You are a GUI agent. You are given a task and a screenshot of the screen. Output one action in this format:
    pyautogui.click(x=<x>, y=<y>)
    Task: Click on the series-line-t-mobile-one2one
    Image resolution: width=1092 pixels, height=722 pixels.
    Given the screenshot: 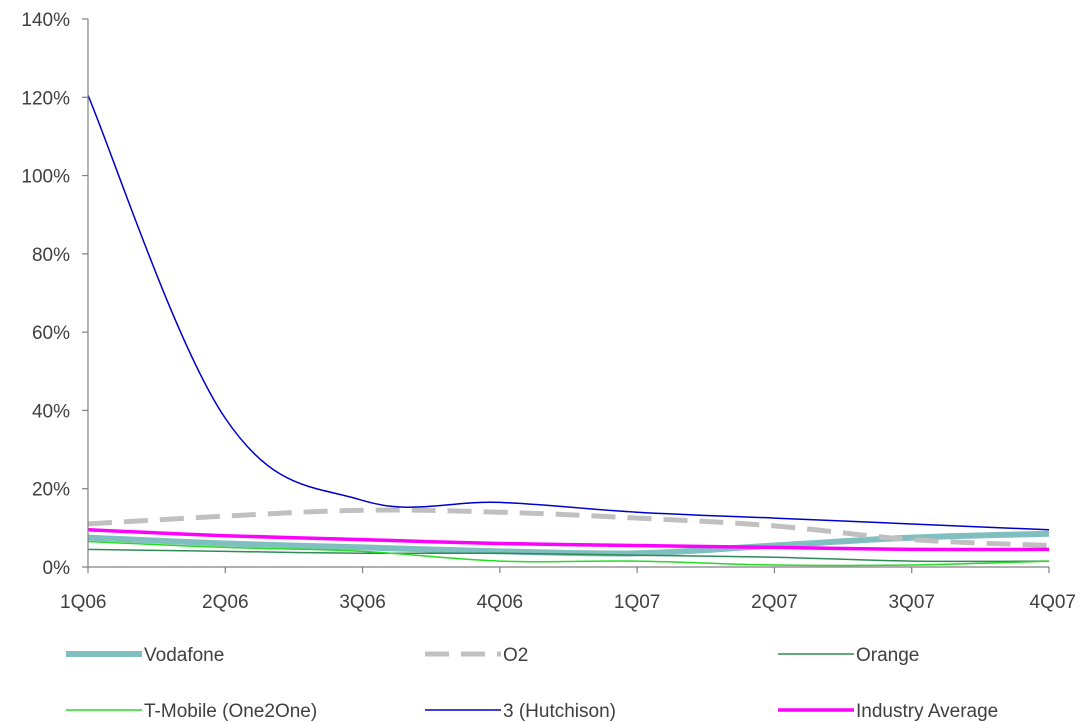 What is the action you would take?
    pyautogui.click(x=568, y=553)
    